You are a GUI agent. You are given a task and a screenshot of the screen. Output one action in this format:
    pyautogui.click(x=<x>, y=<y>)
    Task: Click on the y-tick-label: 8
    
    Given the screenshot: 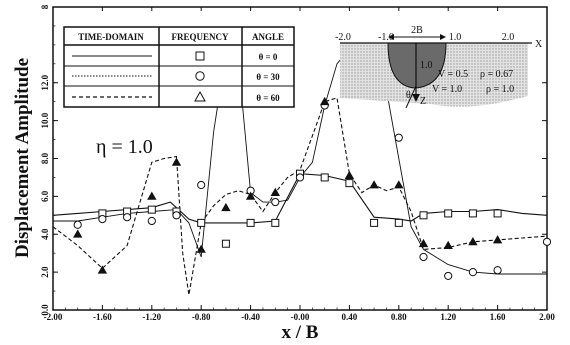 What is the action you would take?
    pyautogui.click(x=45, y=6)
    